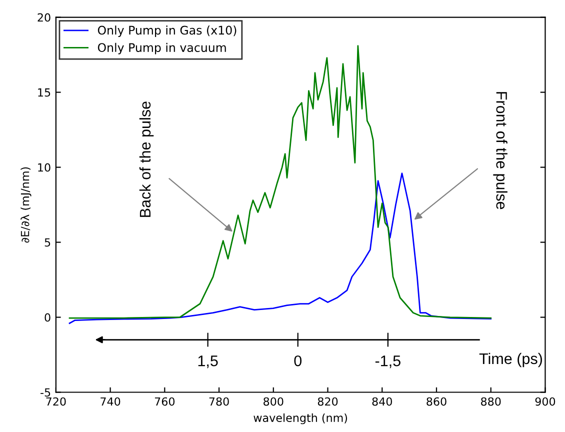 This screenshot has height=432, width=565. What do you see at coordinates (44, 167) in the screenshot?
I see `y-tick-label: 10` at bounding box center [44, 167].